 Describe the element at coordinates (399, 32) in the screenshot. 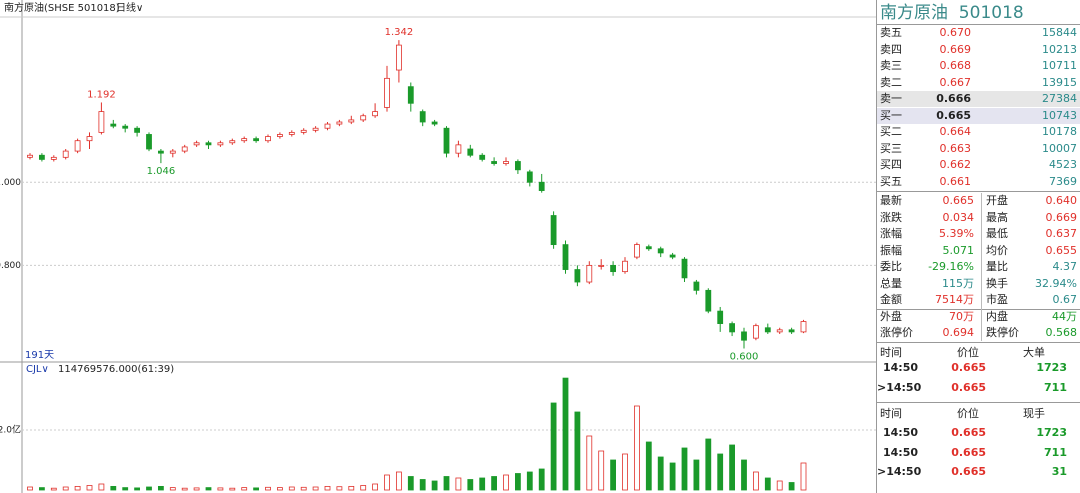

I see `price-annotation: 1.342` at that location.